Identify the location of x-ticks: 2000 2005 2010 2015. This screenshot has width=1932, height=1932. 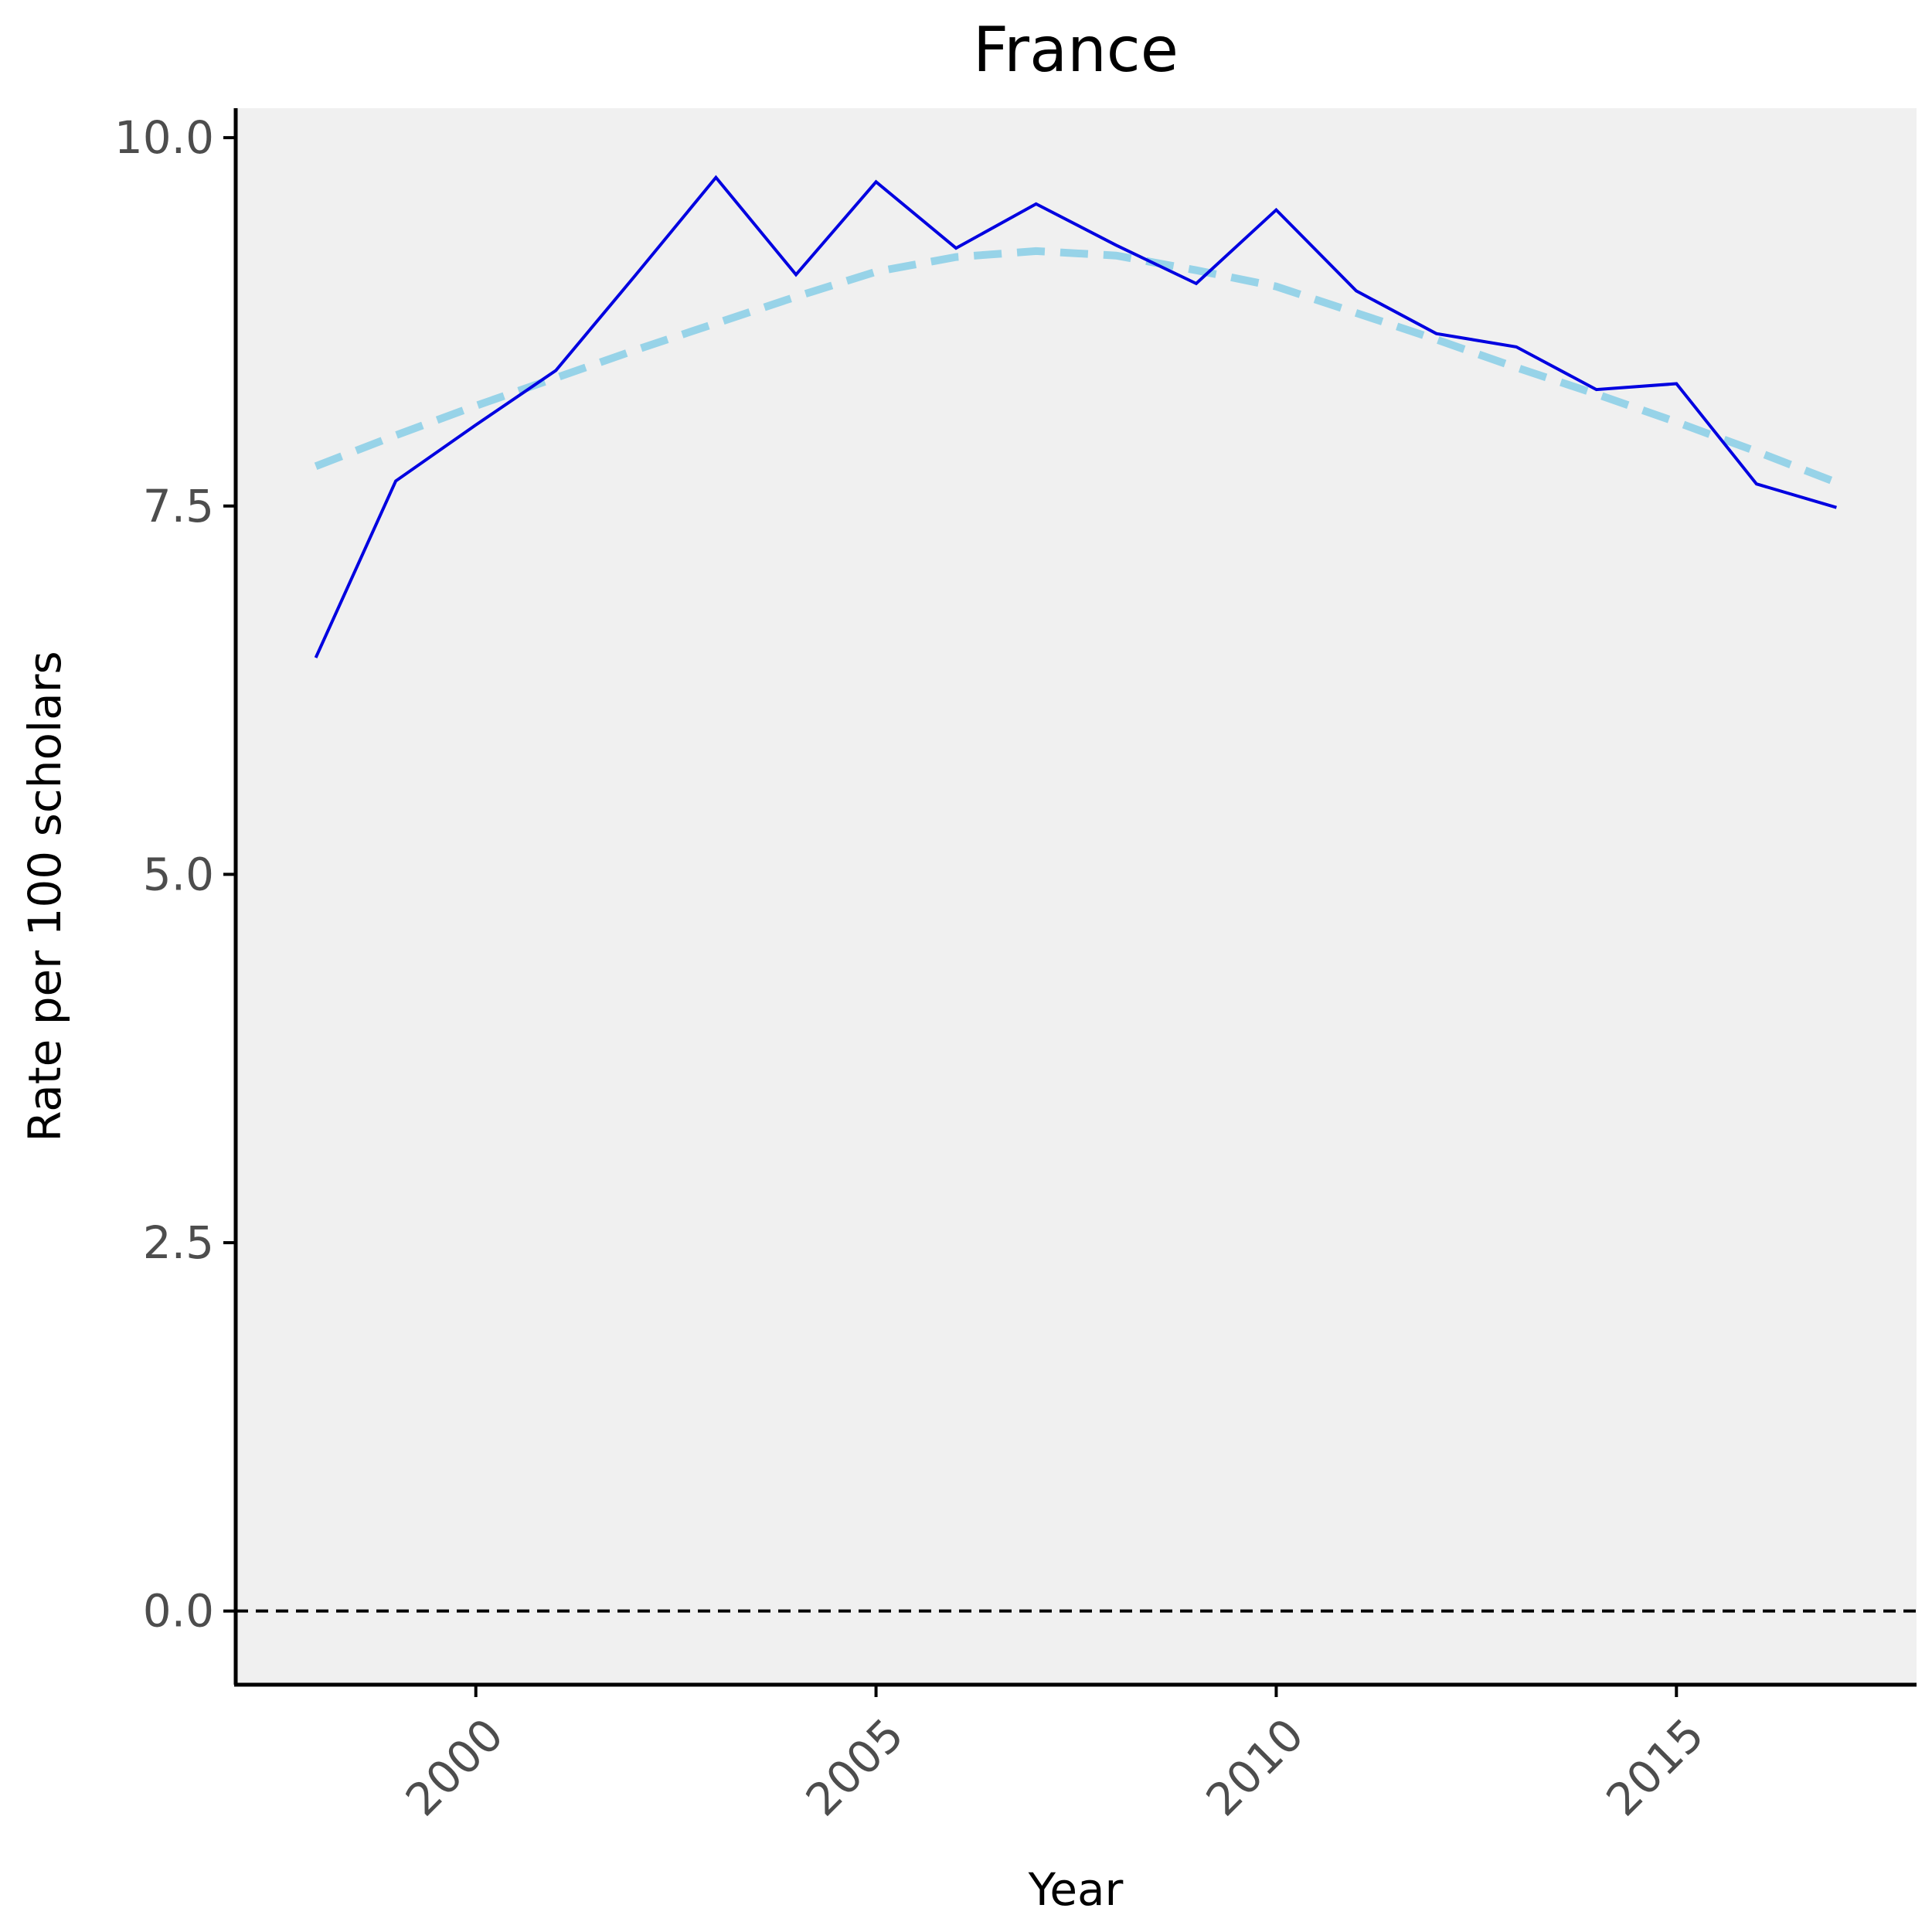
(1055, 1756).